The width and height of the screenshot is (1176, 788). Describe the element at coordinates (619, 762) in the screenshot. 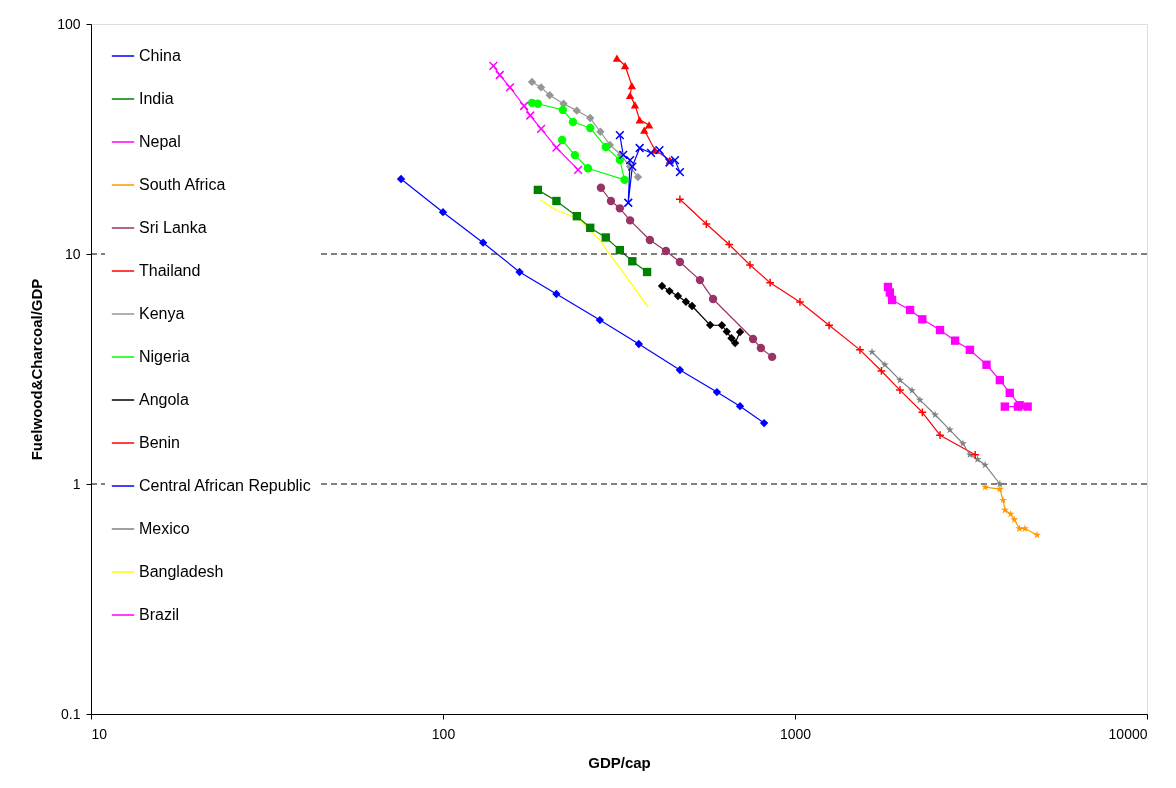

I see `x-axis-title: GDP/cap` at that location.